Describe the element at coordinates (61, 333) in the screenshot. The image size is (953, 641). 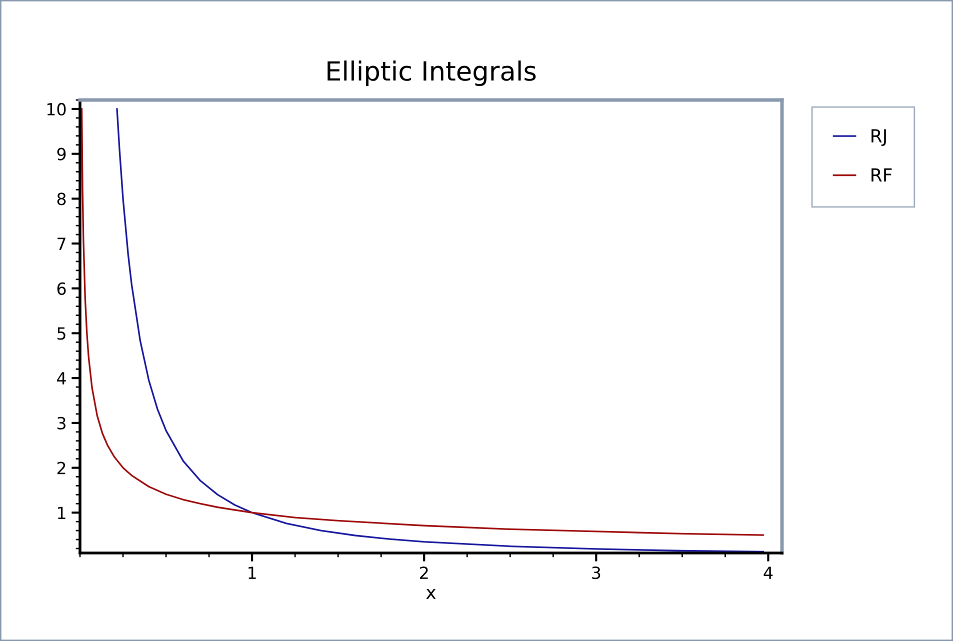
I see `y-tick-label: 5` at that location.